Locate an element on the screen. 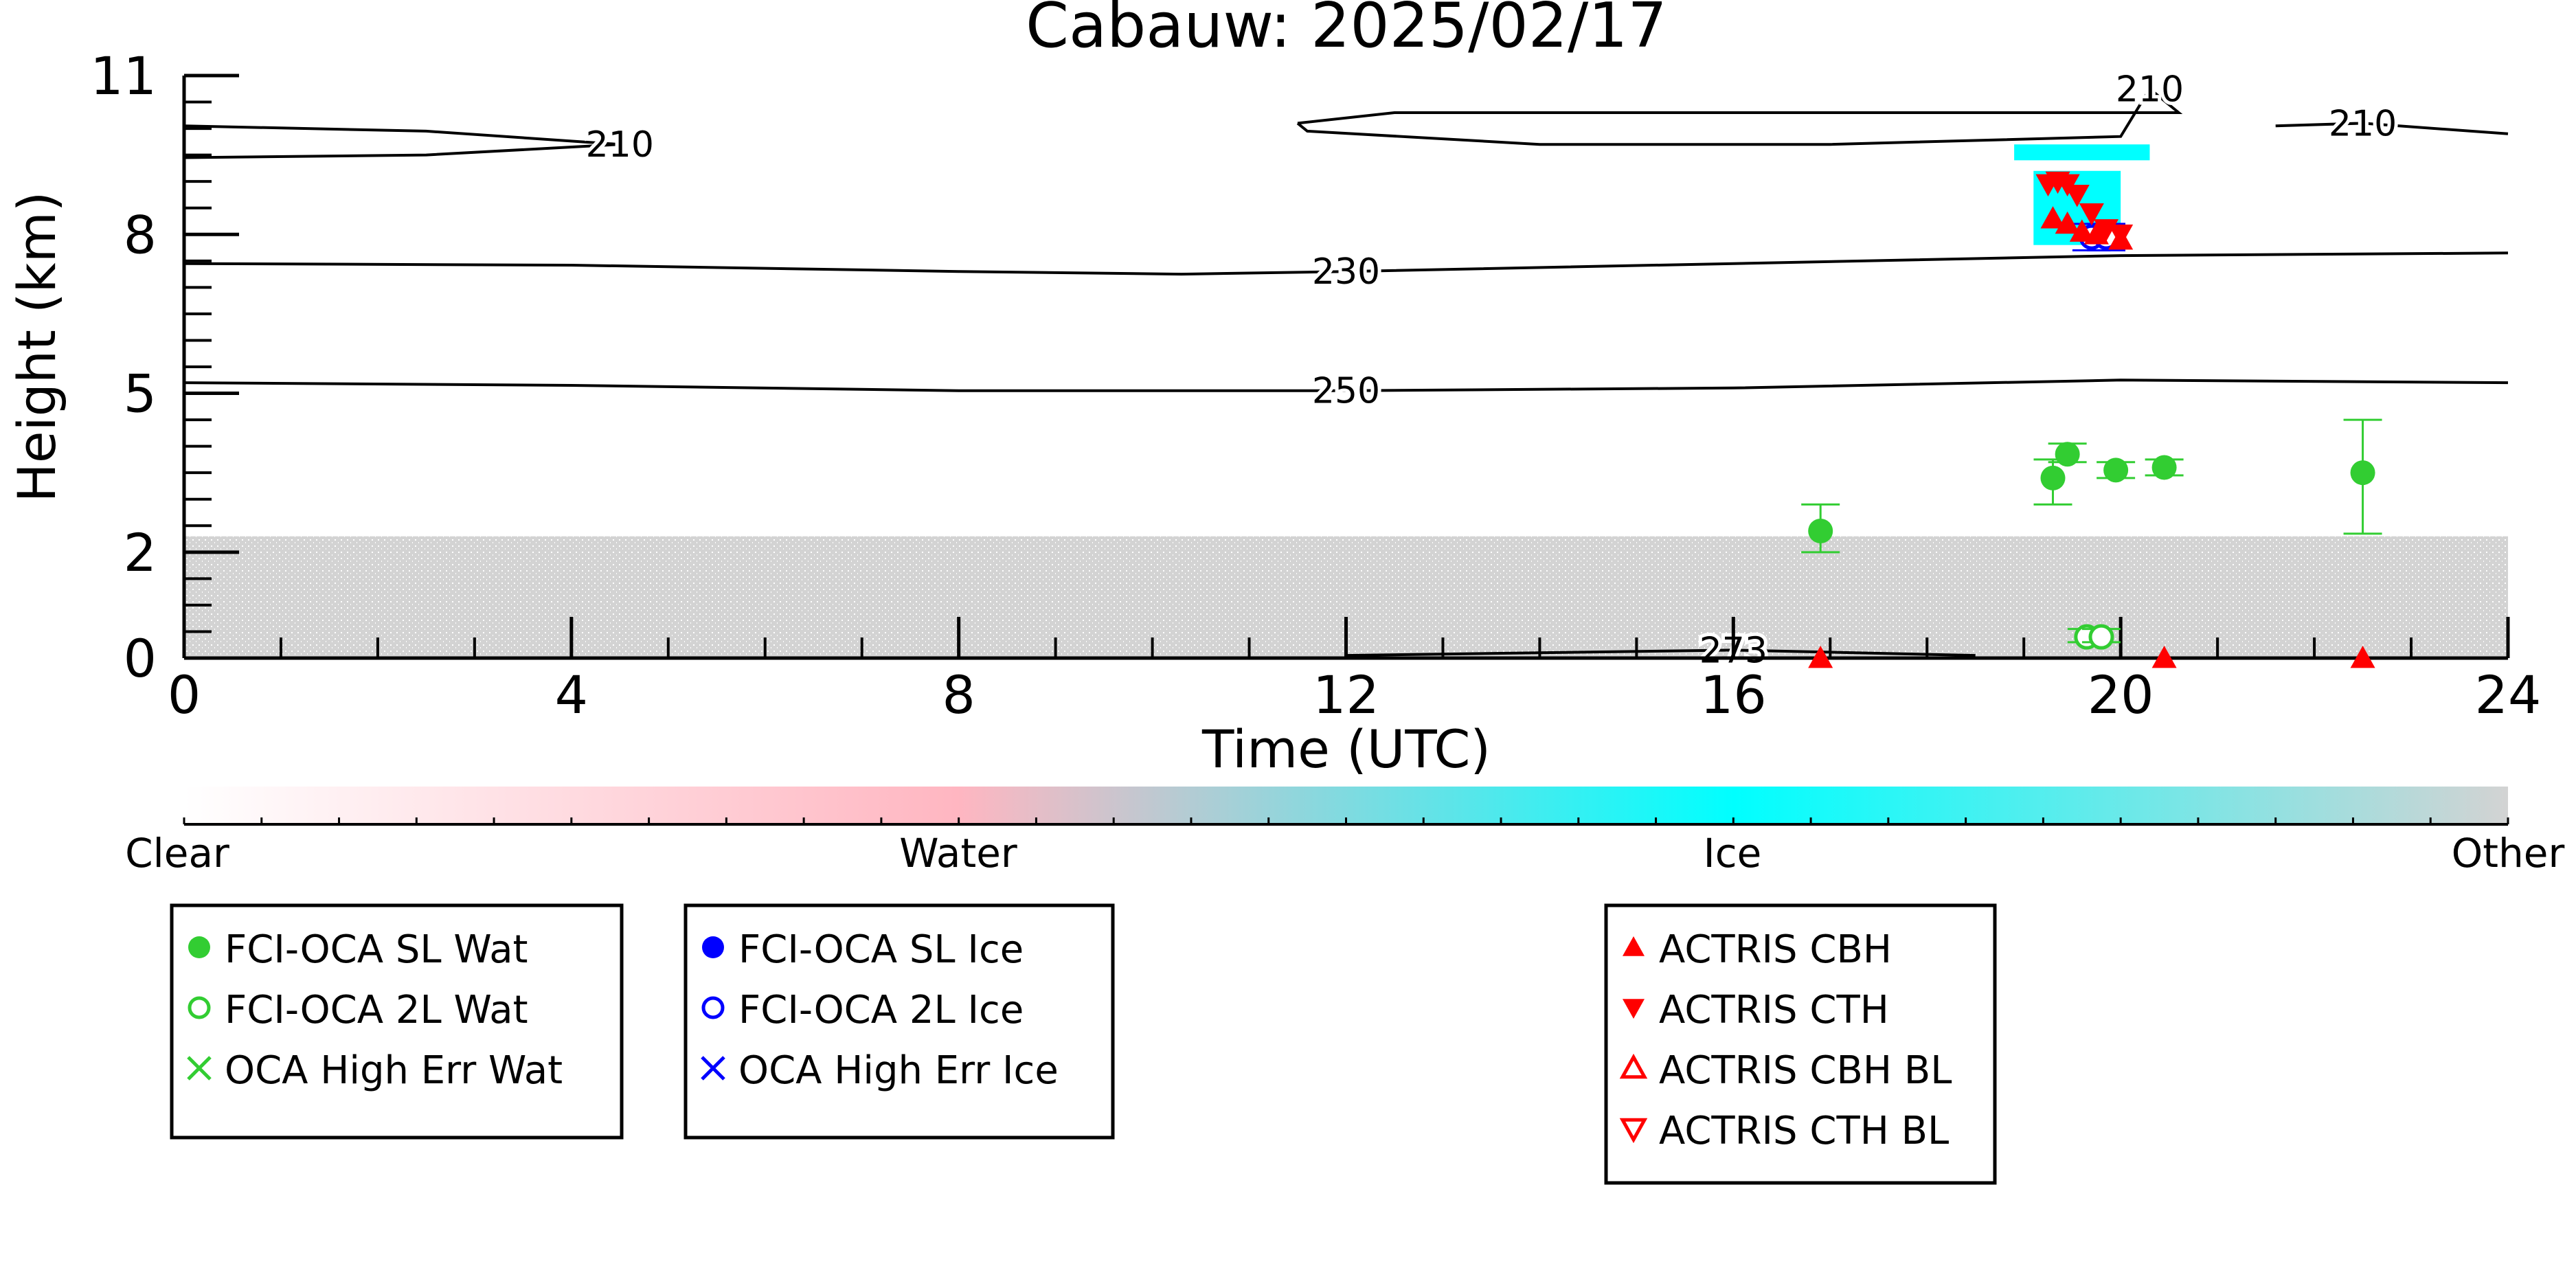  x-tick-label: 20 is located at coordinates (2121, 694).